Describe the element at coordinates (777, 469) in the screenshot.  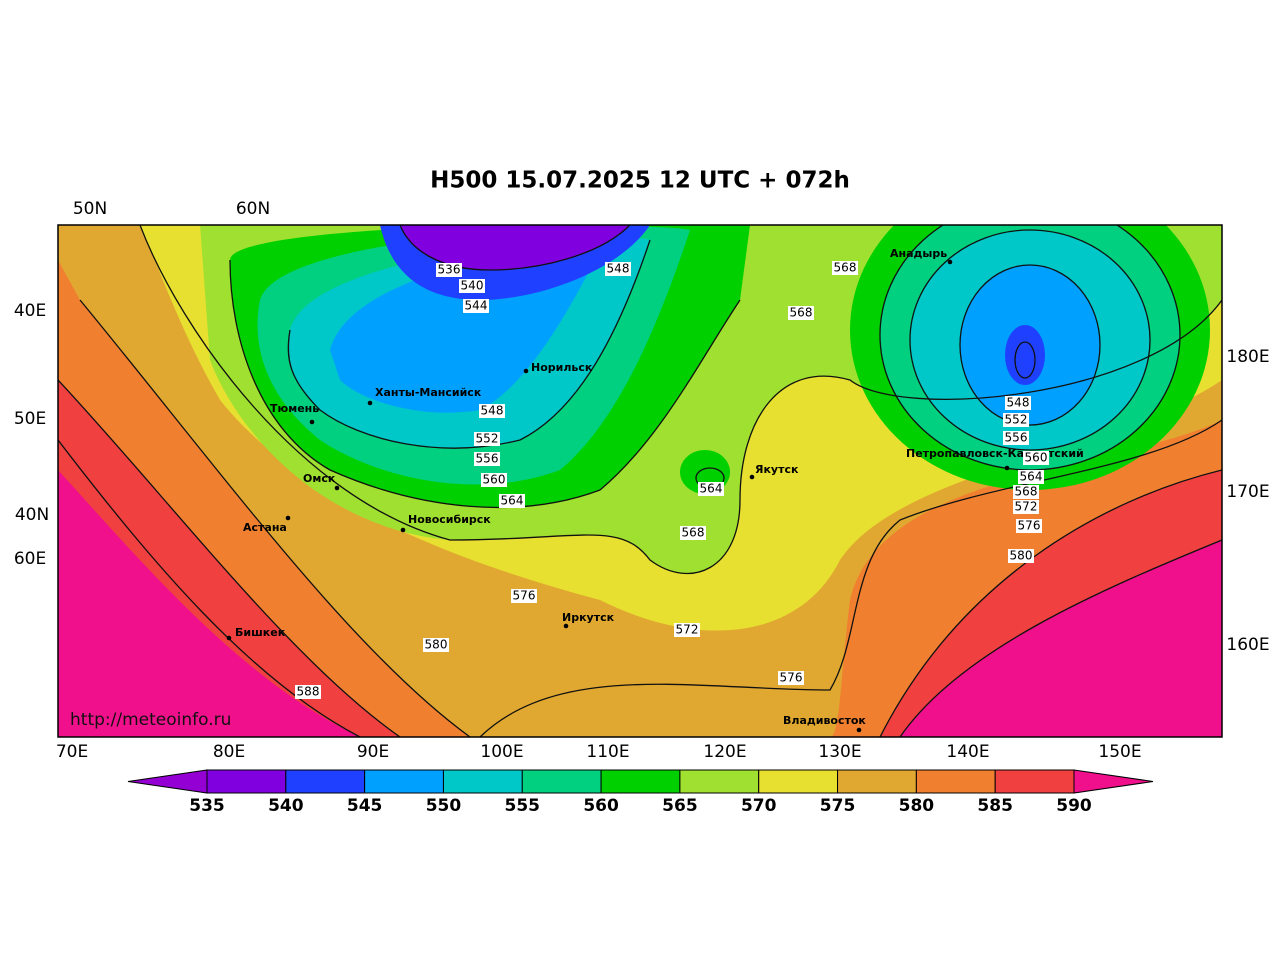
I see `city-name: Якутск` at that location.